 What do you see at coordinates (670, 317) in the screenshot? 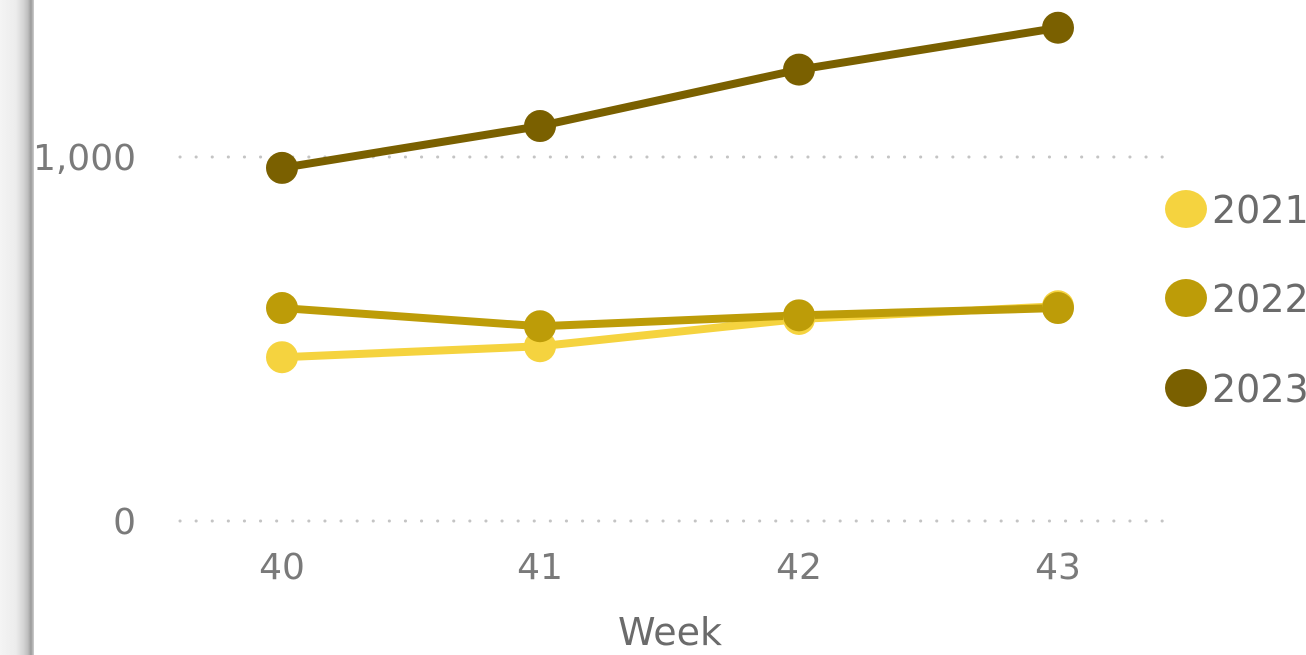
I see `series-line-2022` at bounding box center [670, 317].